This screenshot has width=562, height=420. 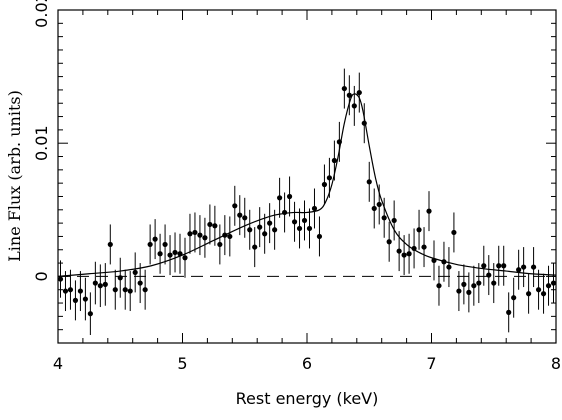 What do you see at coordinates (58, 363) in the screenshot?
I see `x-tick-label: 4` at bounding box center [58, 363].